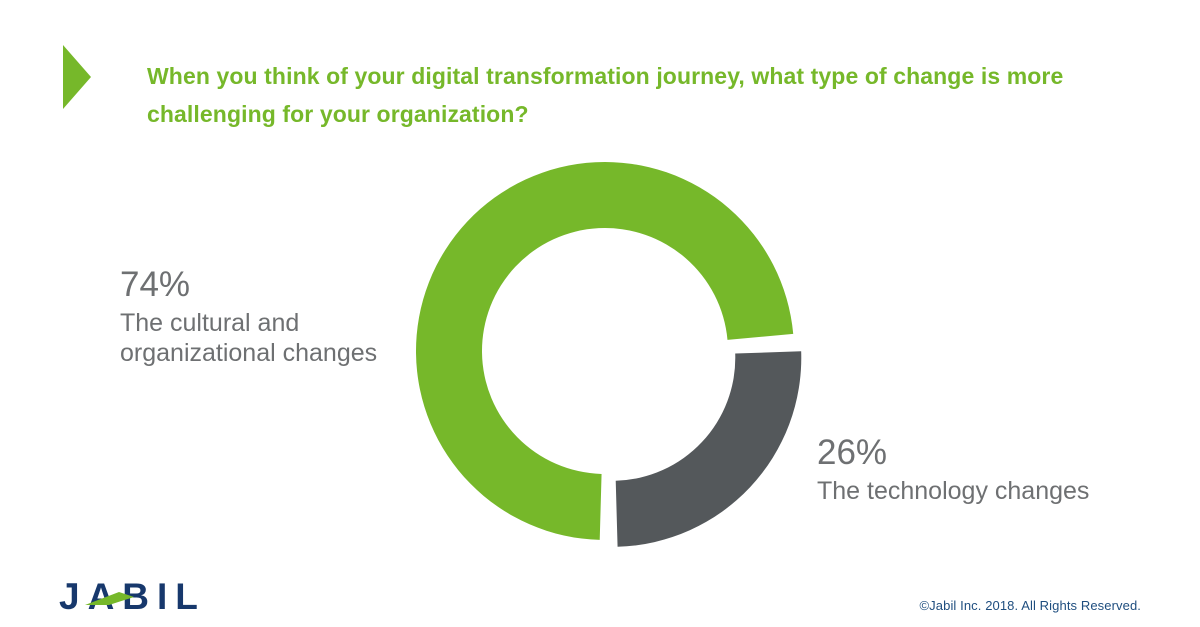 Image resolution: width=1200 pixels, height=627 pixels. Describe the element at coordinates (210, 323) in the screenshot. I see `callout-cultural-label-line1: The cultural and` at that location.